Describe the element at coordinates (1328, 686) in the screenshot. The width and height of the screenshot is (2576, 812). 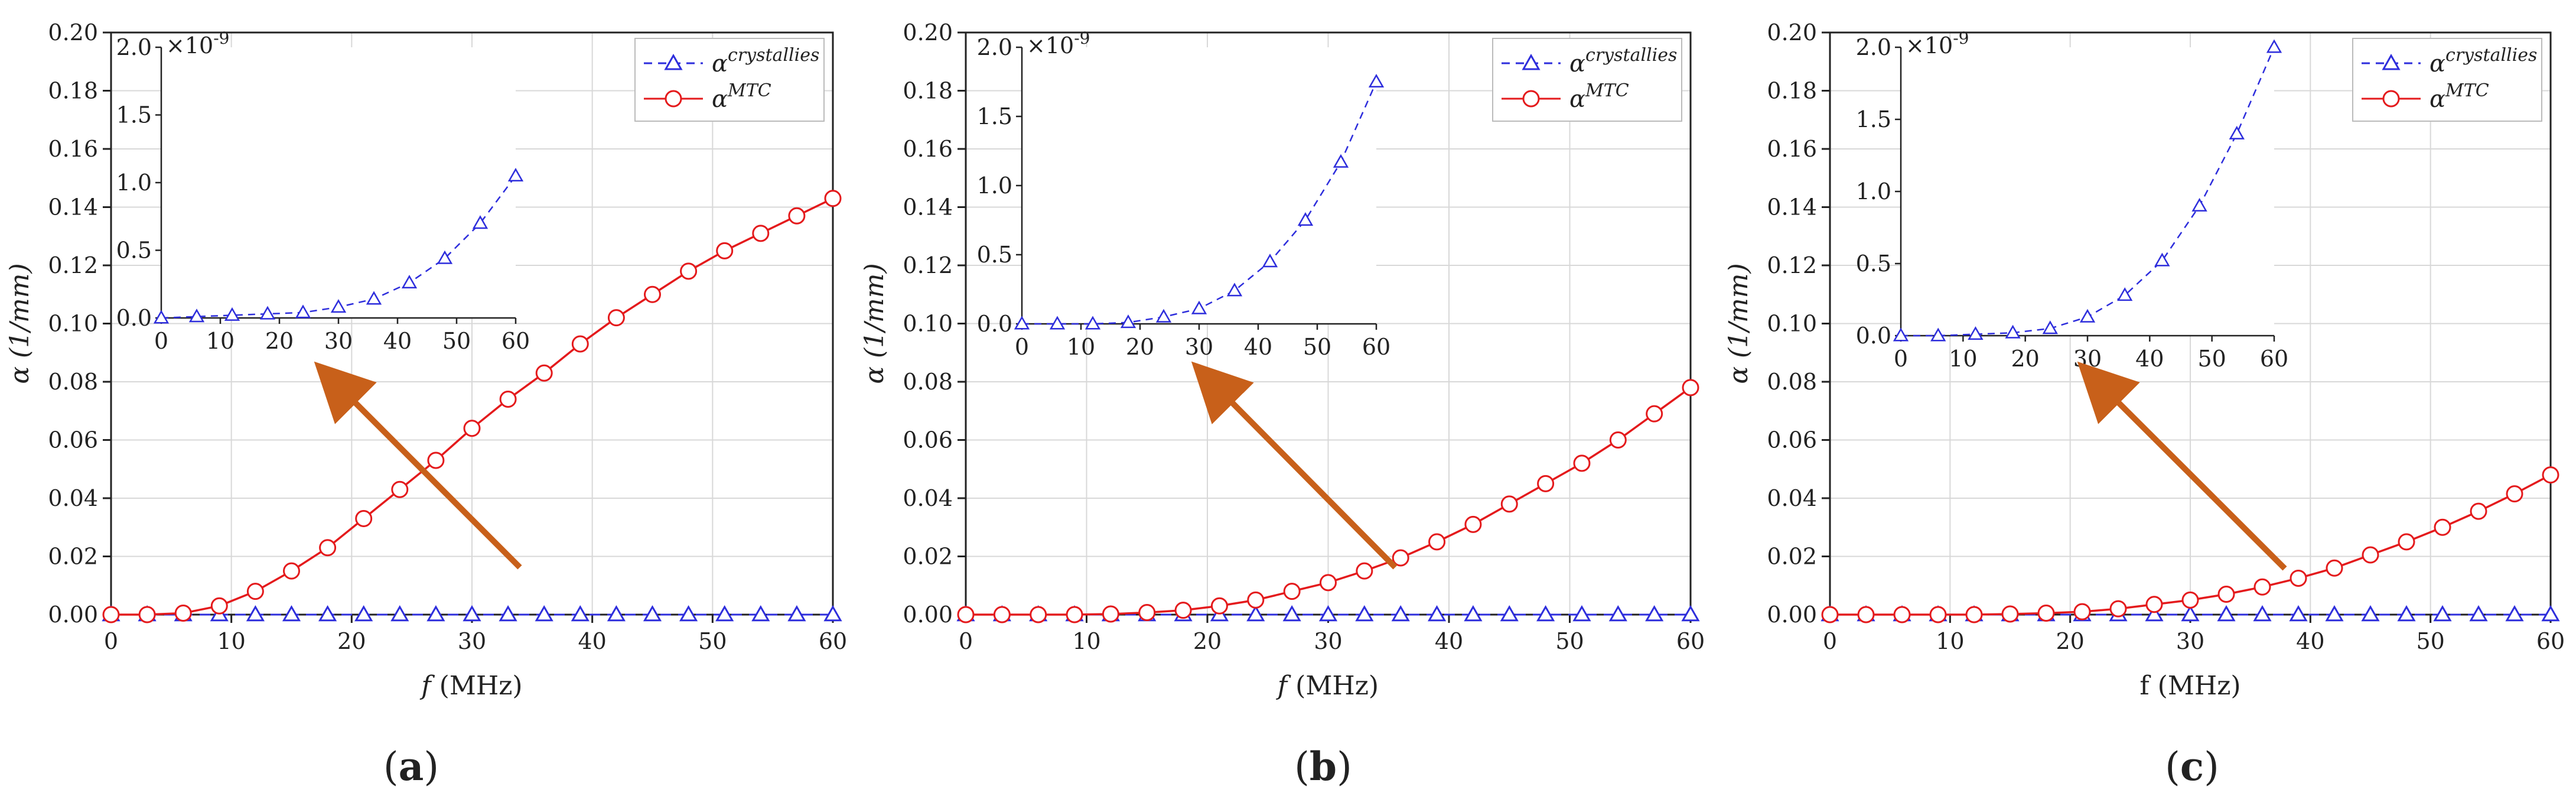
I see `x-axis-label: f (MHz)` at that location.